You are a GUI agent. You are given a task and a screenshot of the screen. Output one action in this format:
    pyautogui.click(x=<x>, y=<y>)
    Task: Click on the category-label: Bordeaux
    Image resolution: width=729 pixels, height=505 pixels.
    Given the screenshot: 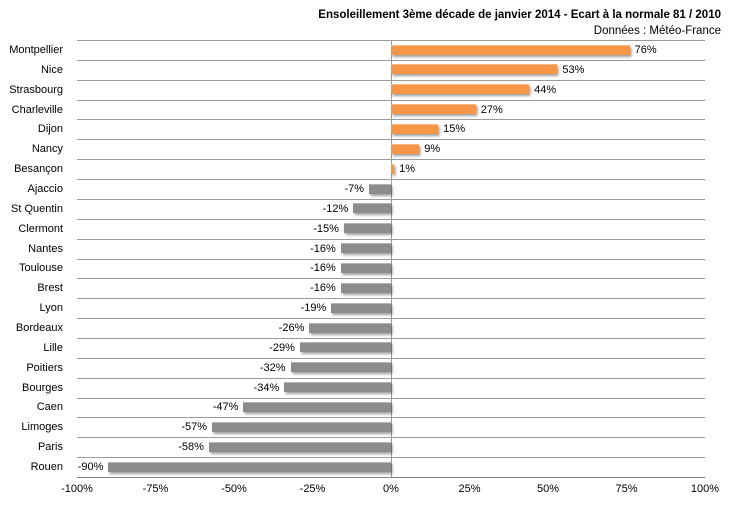 What is the action you would take?
    pyautogui.click(x=39, y=328)
    